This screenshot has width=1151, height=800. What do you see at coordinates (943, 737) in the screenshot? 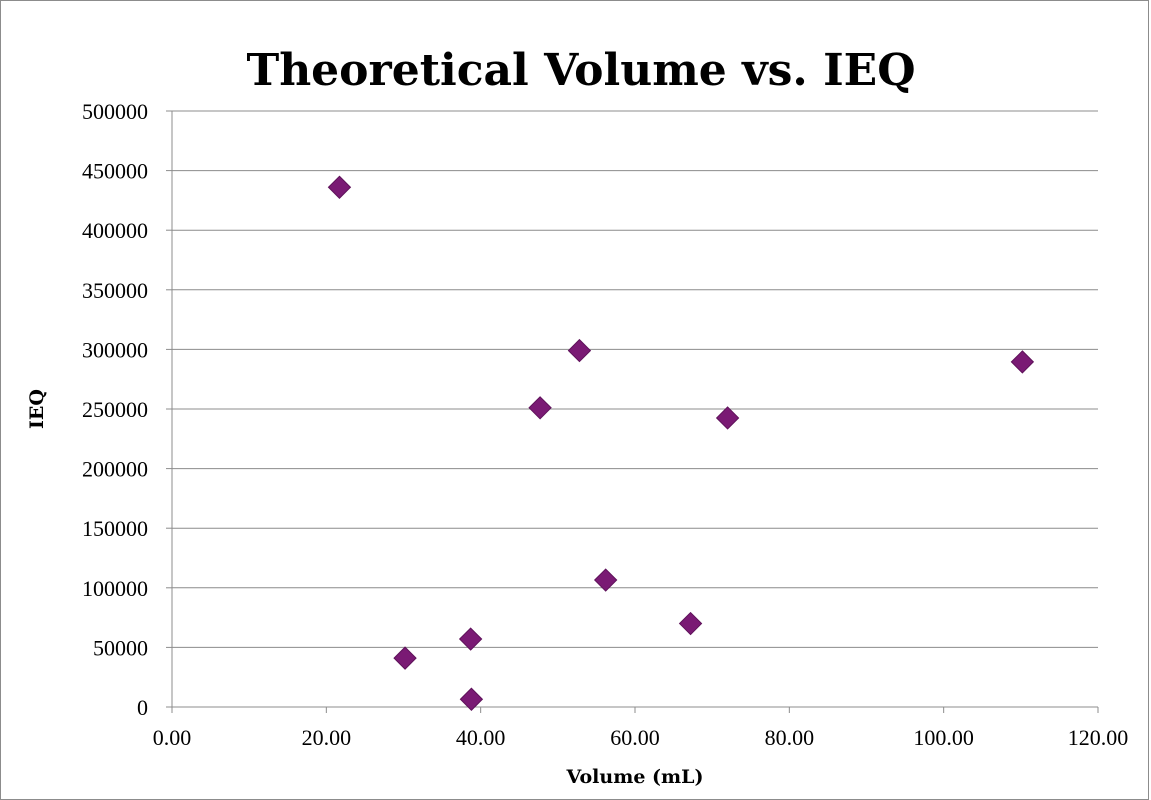
I see `x-tick-label: 100.00` at bounding box center [943, 737].